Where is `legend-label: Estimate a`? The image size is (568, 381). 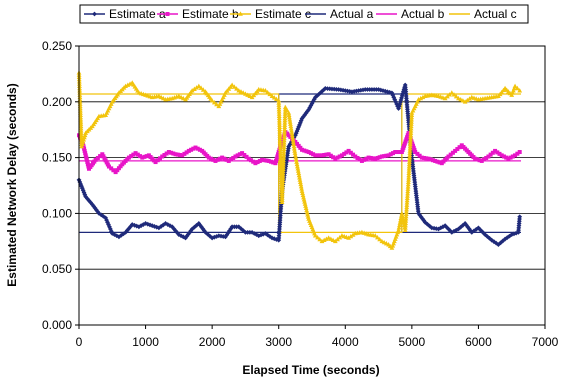
legend-label: Estimate a is located at coordinates (137, 14).